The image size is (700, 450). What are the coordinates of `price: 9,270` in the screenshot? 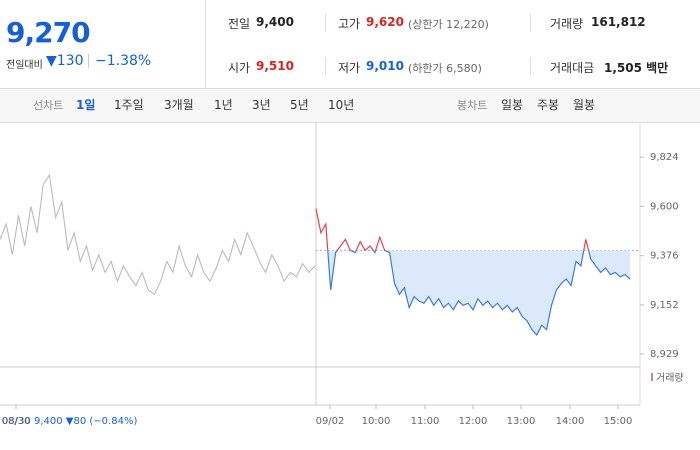 It's located at (48, 32).